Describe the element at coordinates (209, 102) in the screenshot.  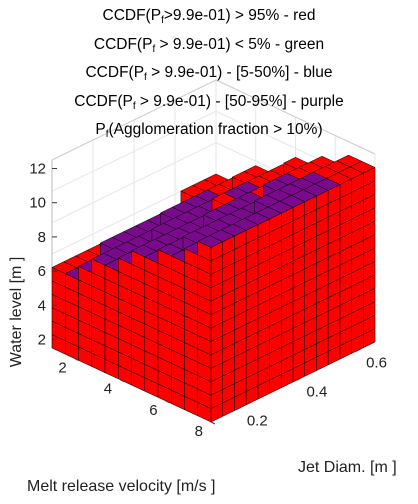
I see `title-line-4: CCDF(Pf > 9.9e-01) - [50-95%] - purple` at that location.